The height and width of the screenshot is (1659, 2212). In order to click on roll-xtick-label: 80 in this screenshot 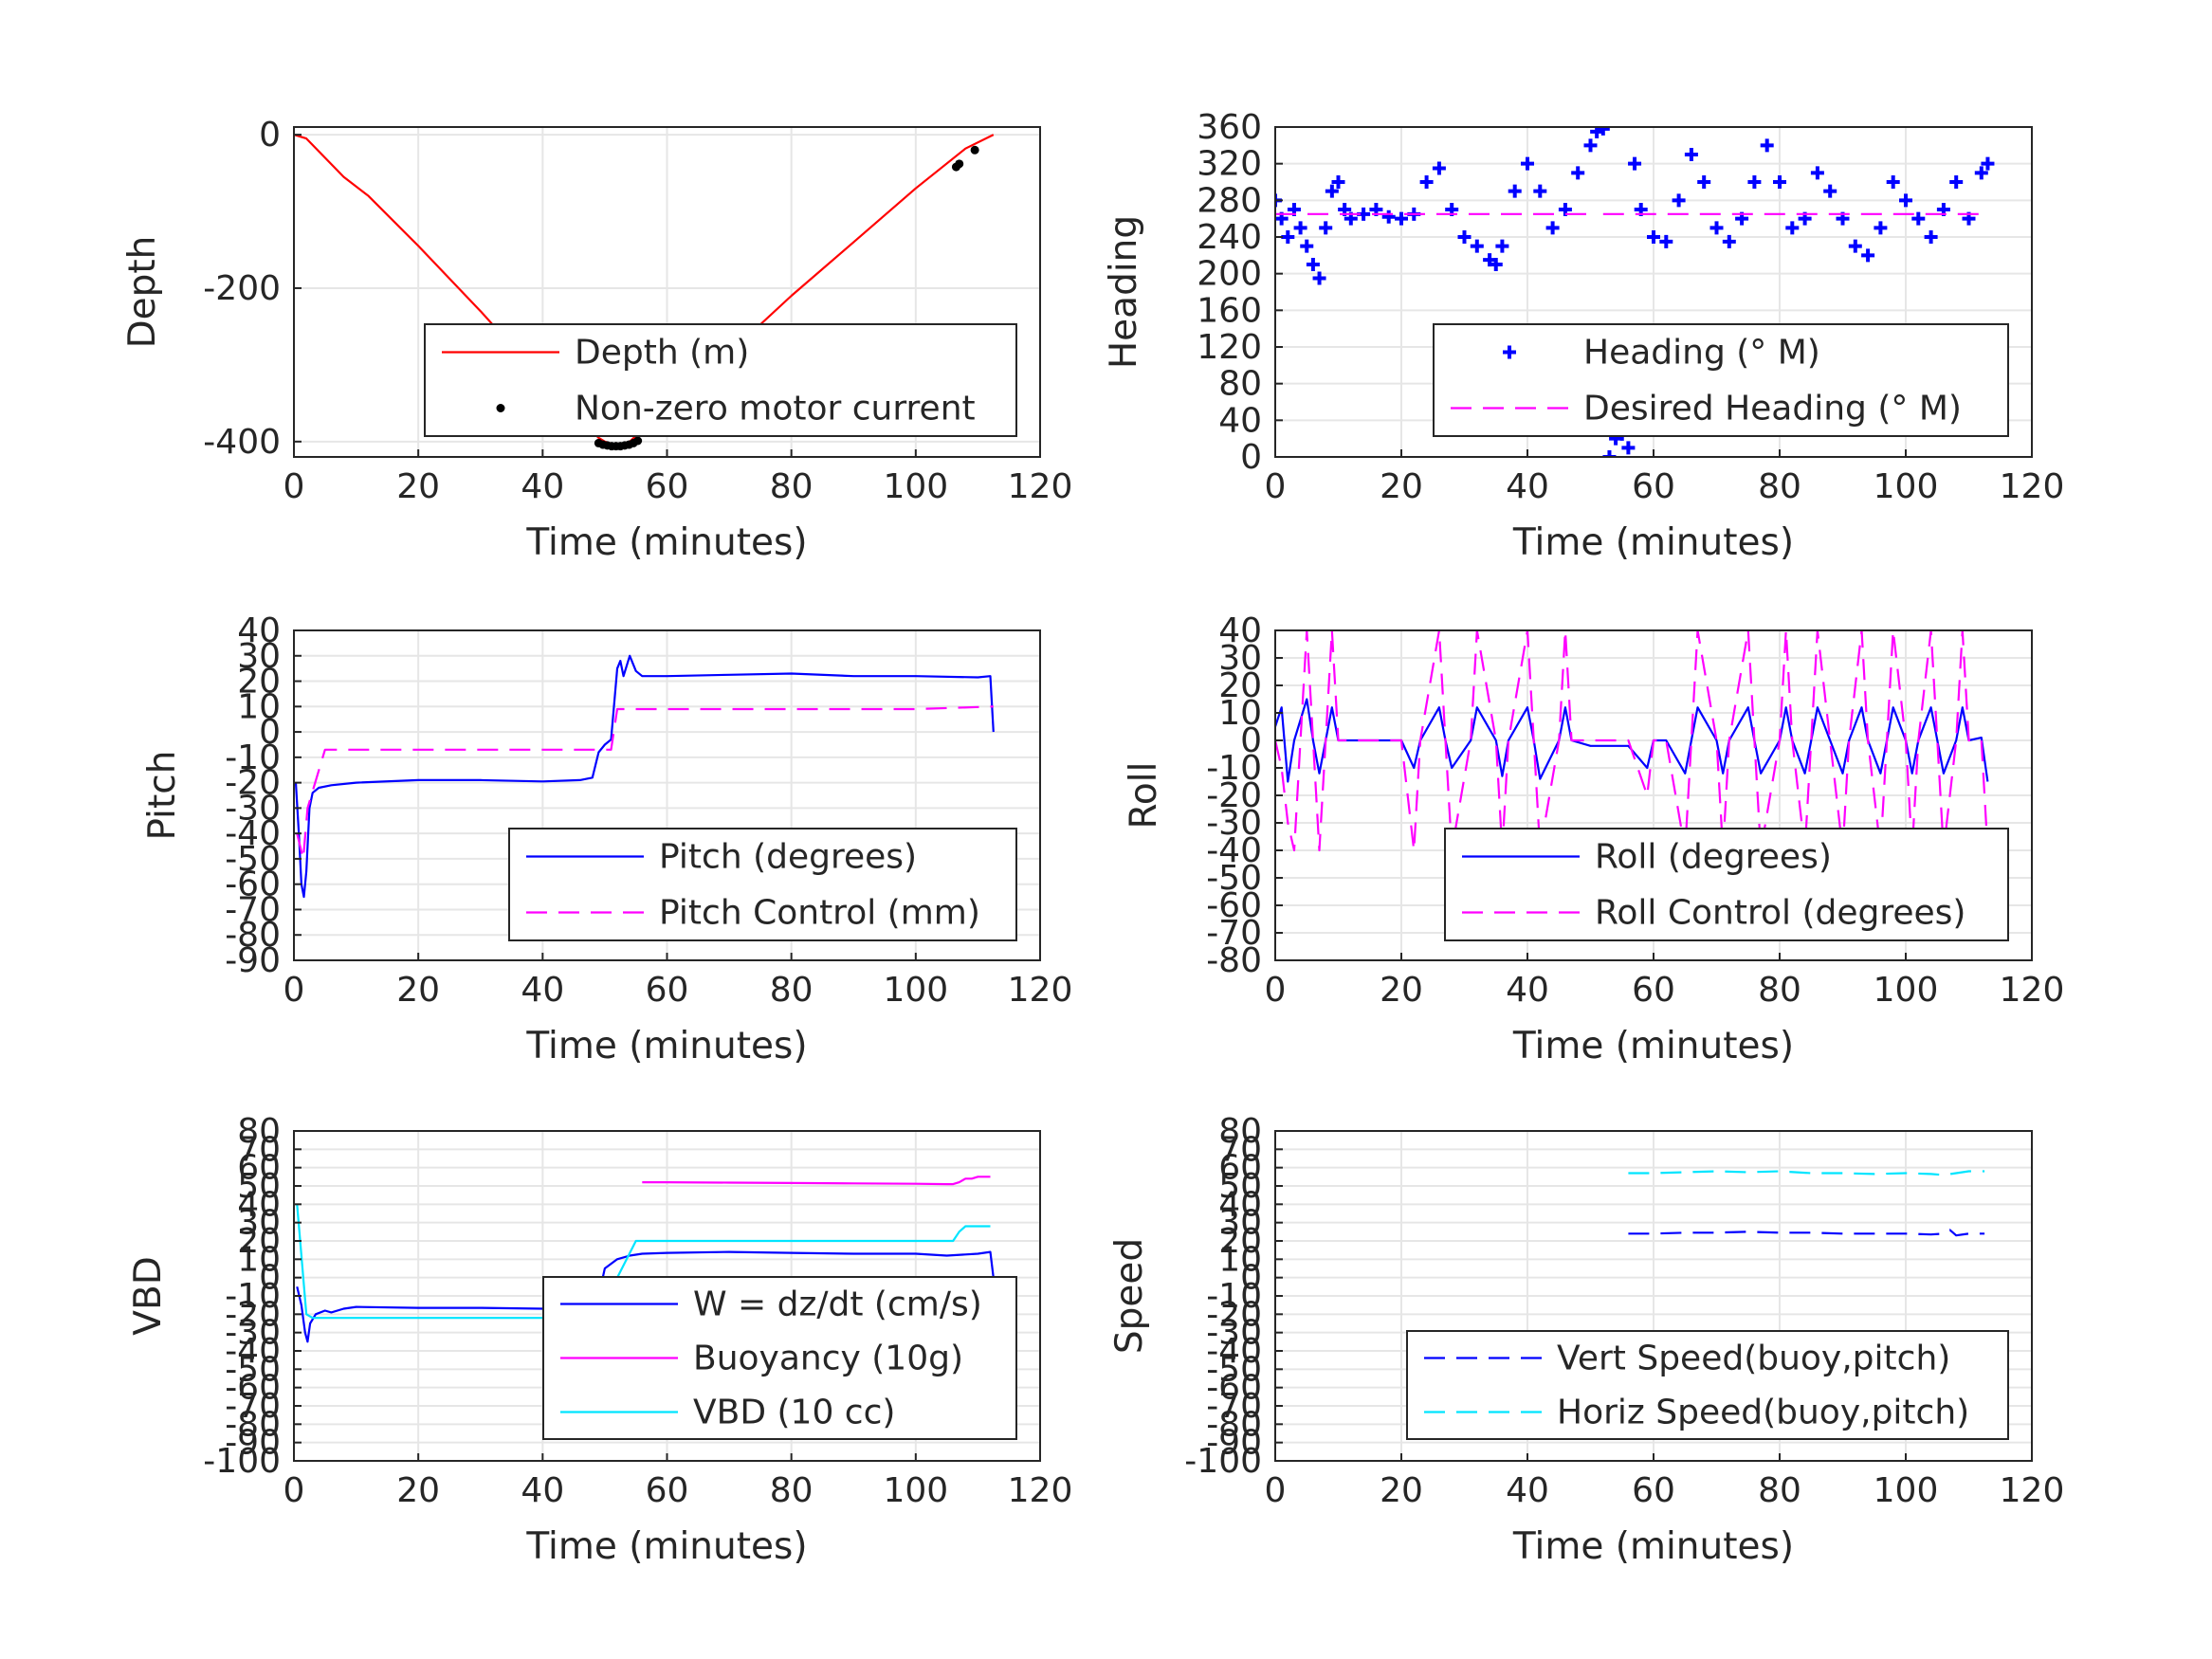, I will do `click(1779, 990)`.